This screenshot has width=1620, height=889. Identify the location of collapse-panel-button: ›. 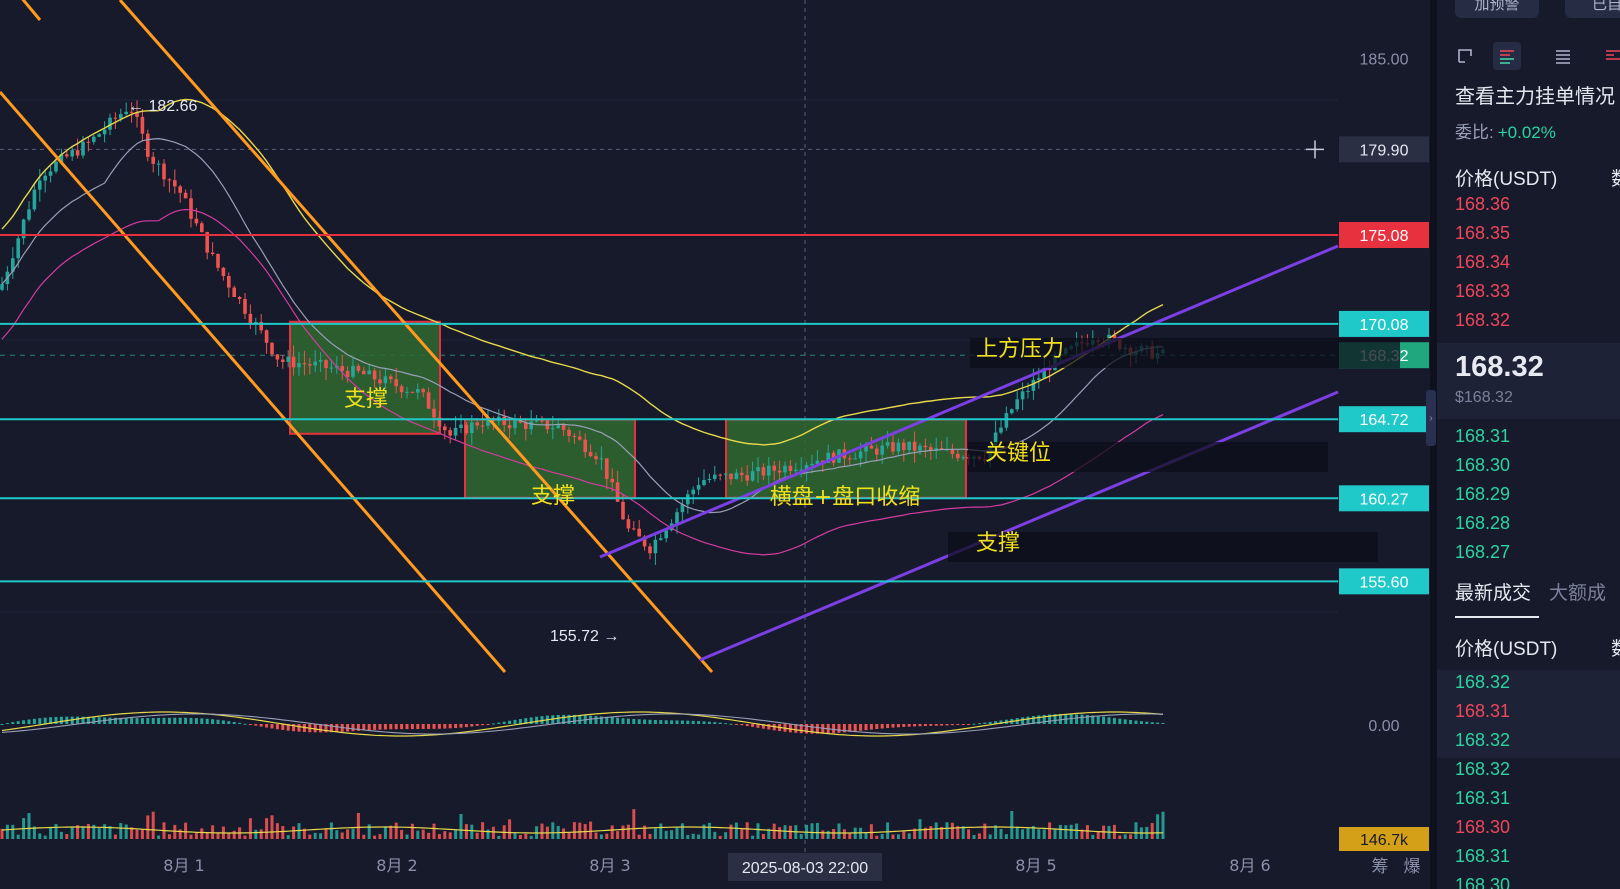
(1431, 418).